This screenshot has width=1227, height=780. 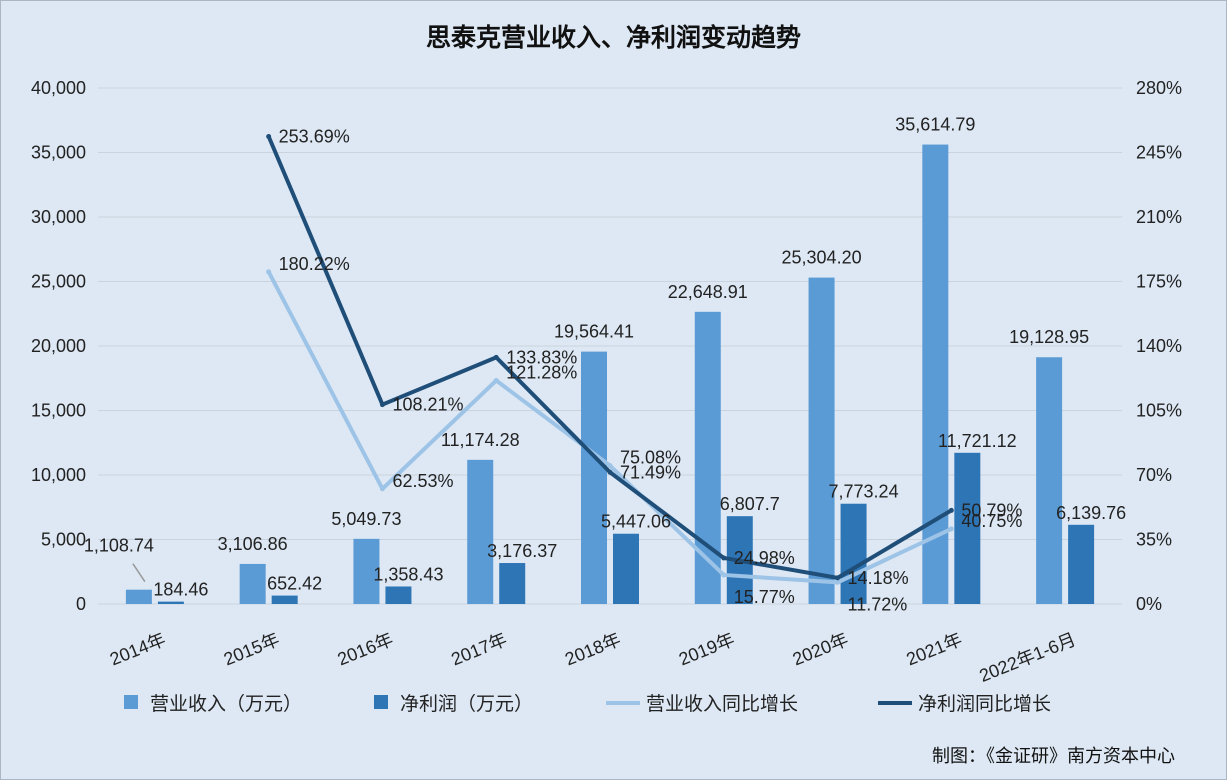 I want to click on y-left-tick-label: 5,000, so click(x=63, y=540).